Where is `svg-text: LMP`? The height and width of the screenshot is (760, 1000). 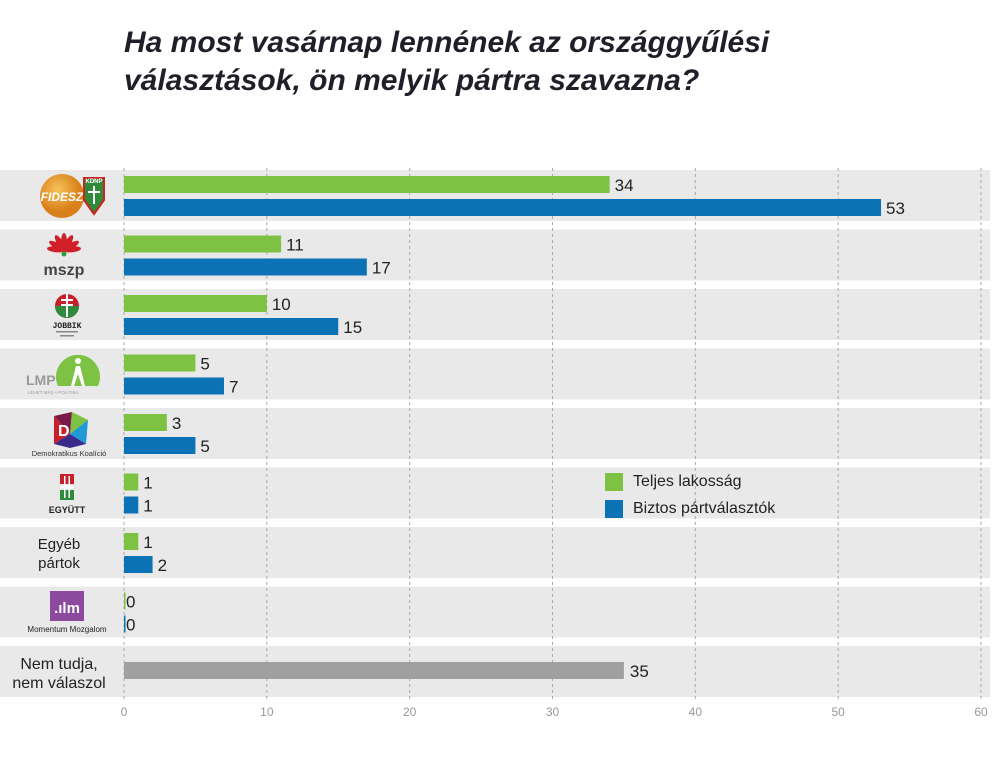
svg-text: LMP is located at coordinates (41, 380).